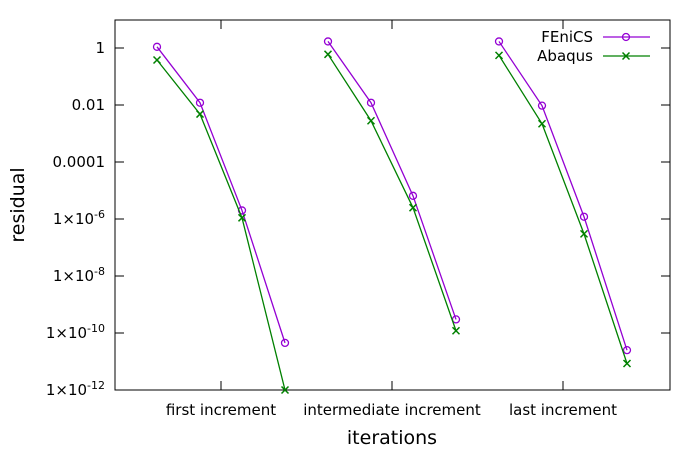  Describe the element at coordinates (563, 410) in the screenshot. I see `x-tick-label: last increment` at that location.